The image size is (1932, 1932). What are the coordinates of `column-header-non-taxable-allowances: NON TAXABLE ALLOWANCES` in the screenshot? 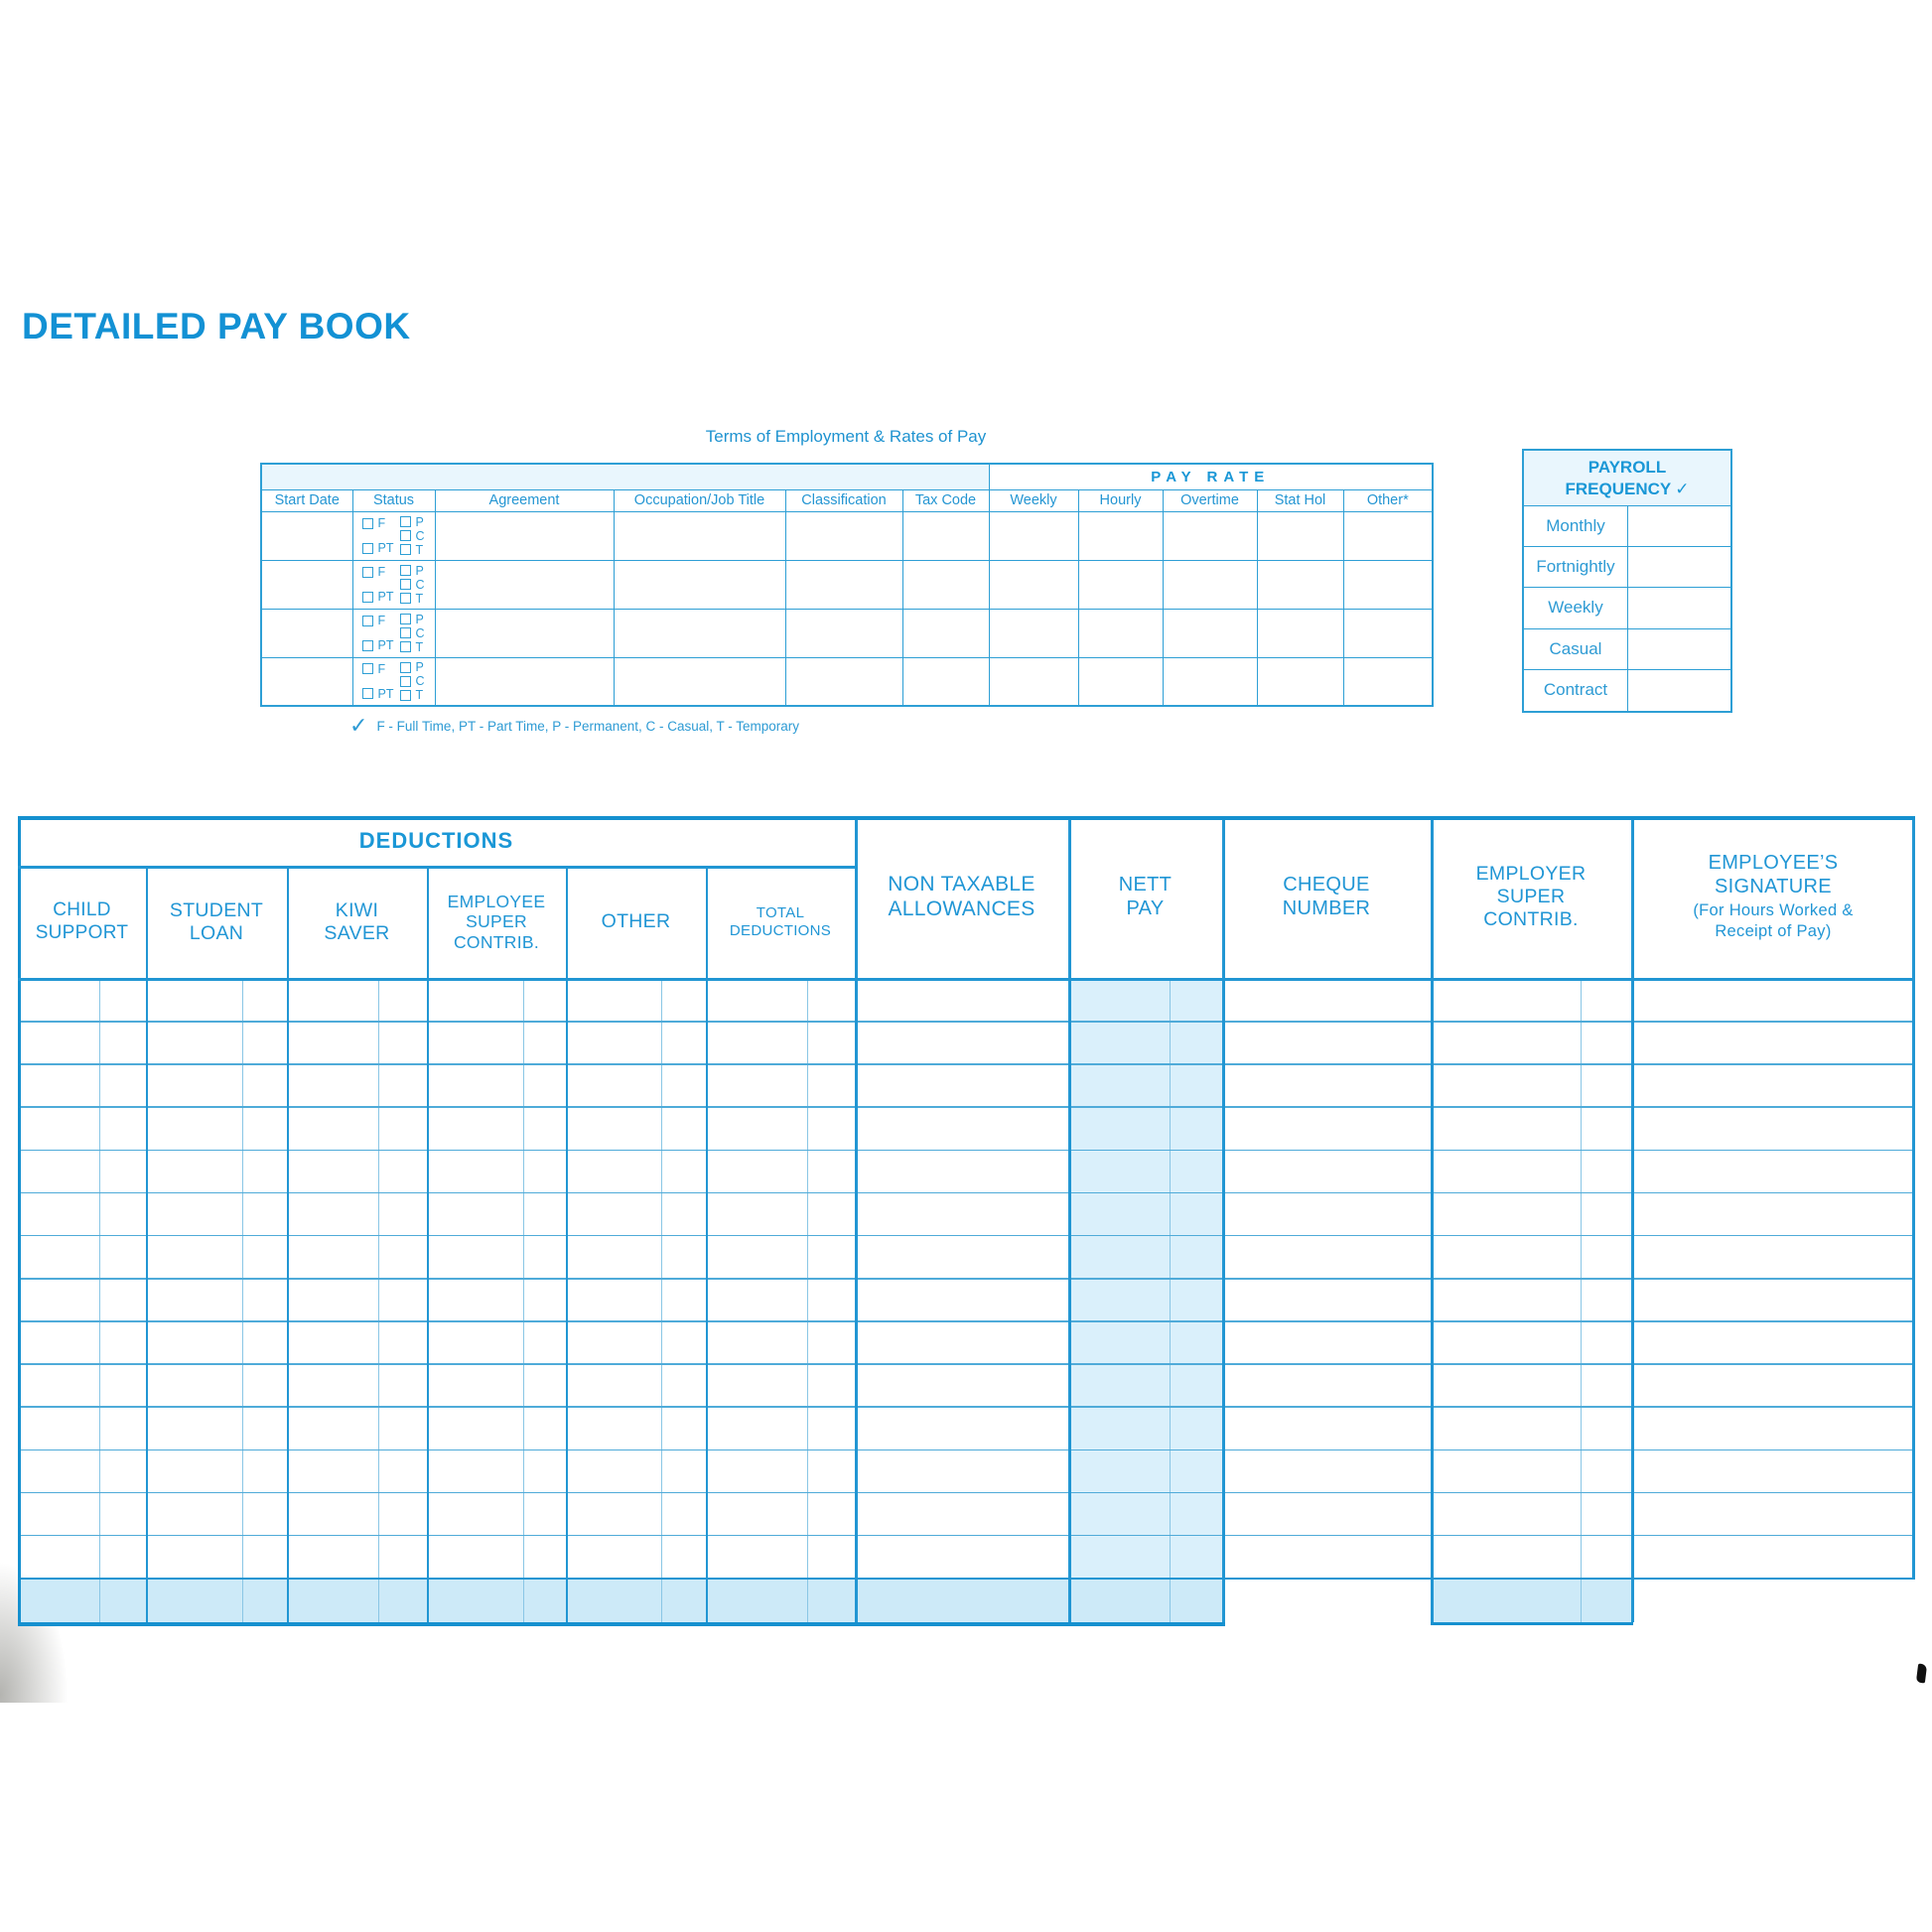 It's located at (962, 897).